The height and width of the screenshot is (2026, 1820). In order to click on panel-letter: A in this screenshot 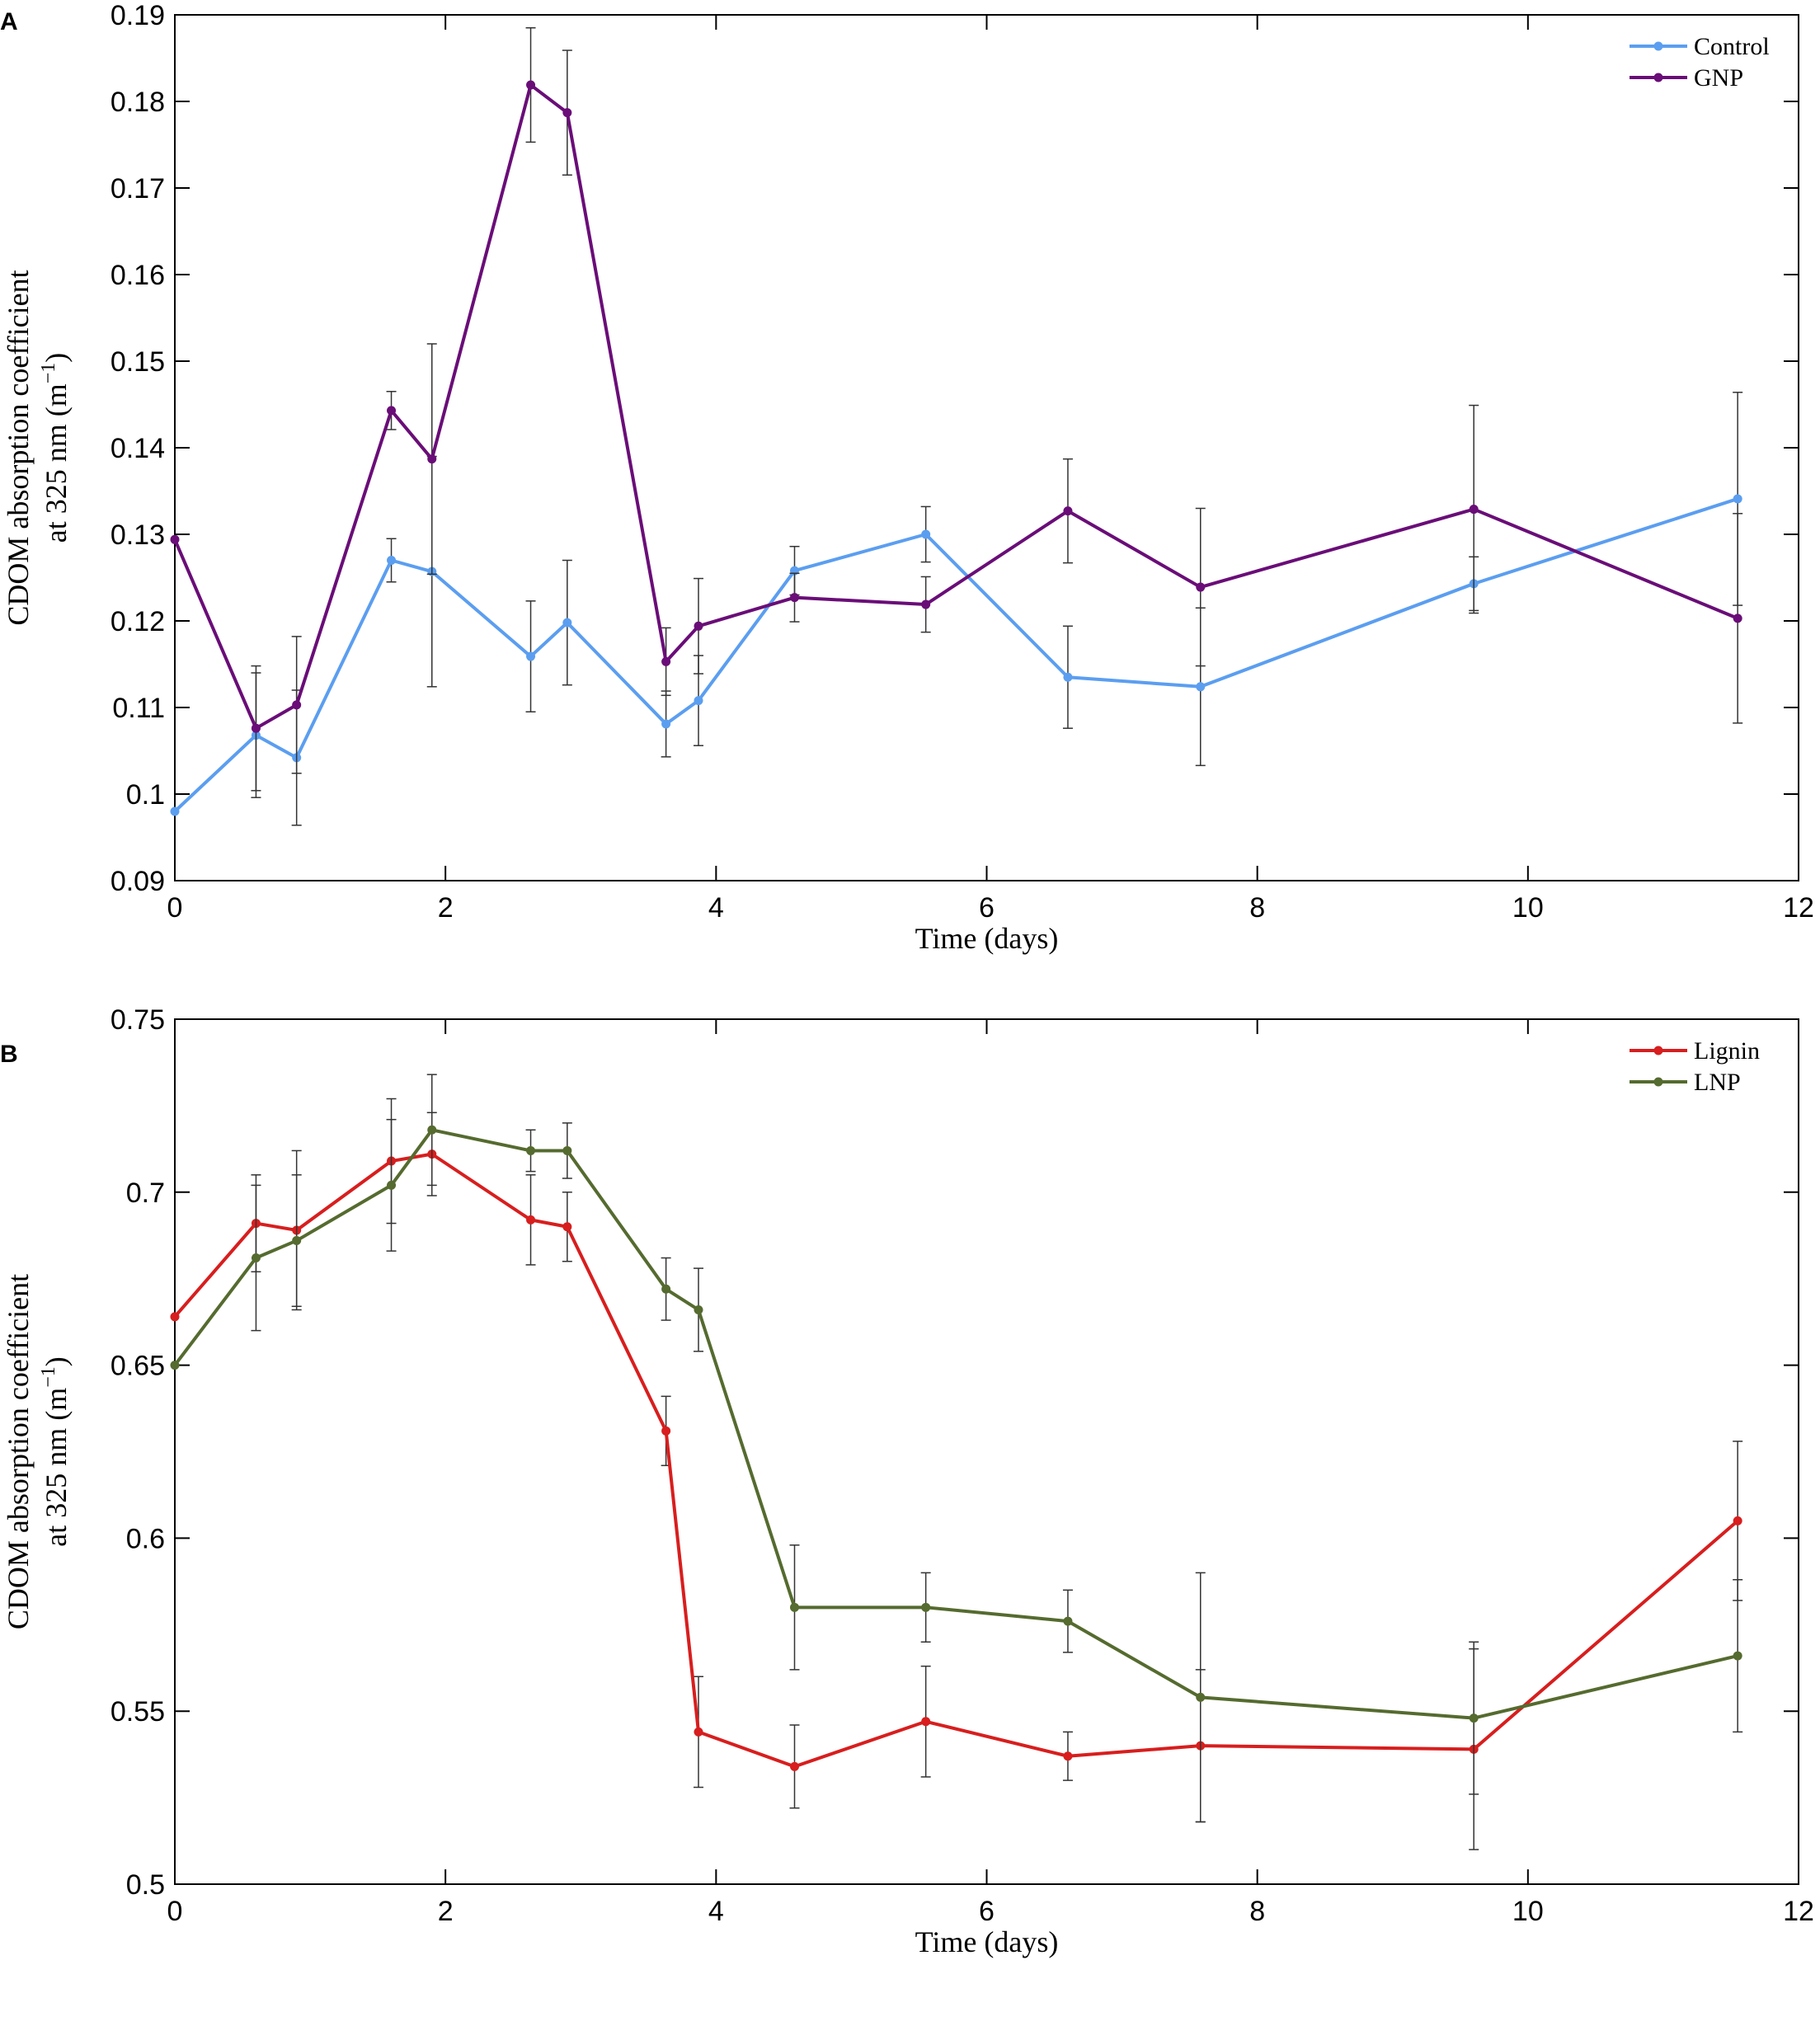, I will do `click(9, 21)`.